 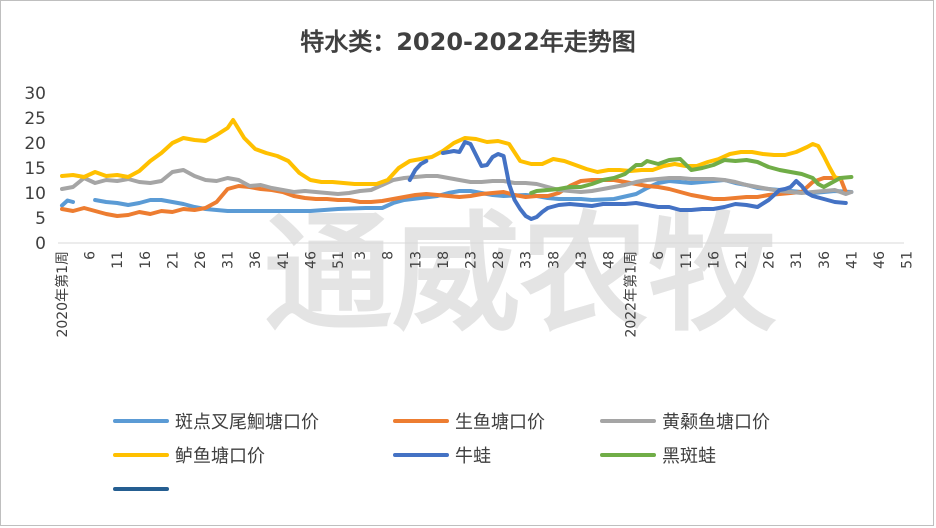 What do you see at coordinates (389, 255) in the screenshot?
I see `x-tick-label: 8` at bounding box center [389, 255].